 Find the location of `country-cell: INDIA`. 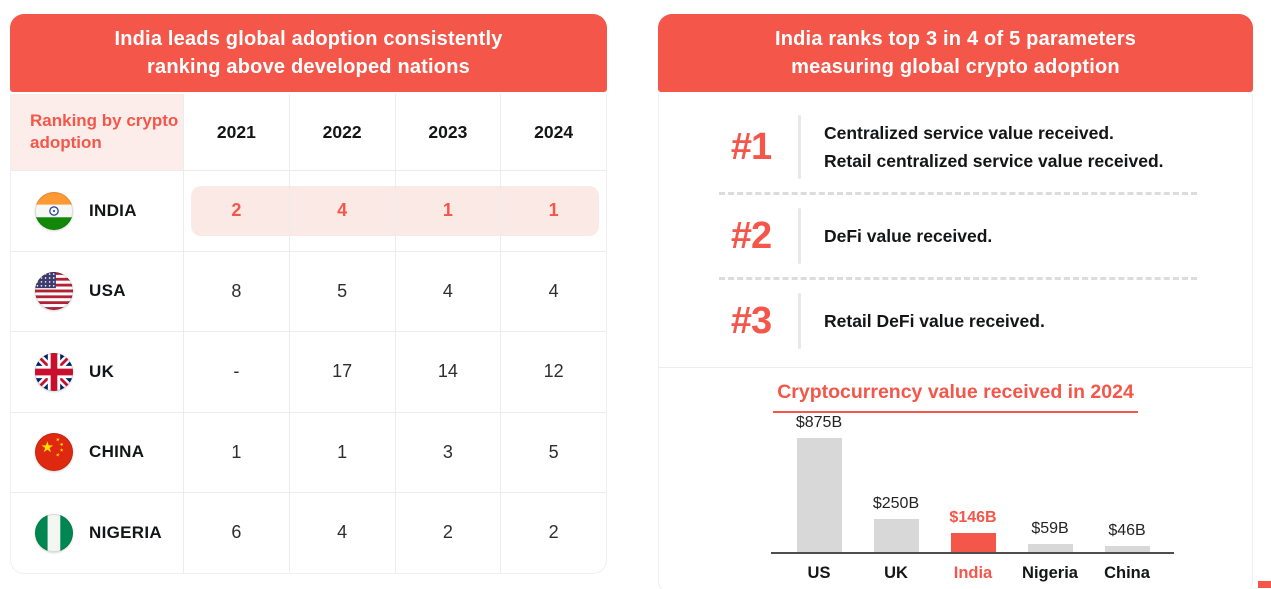

country-cell: INDIA is located at coordinates (97, 211).